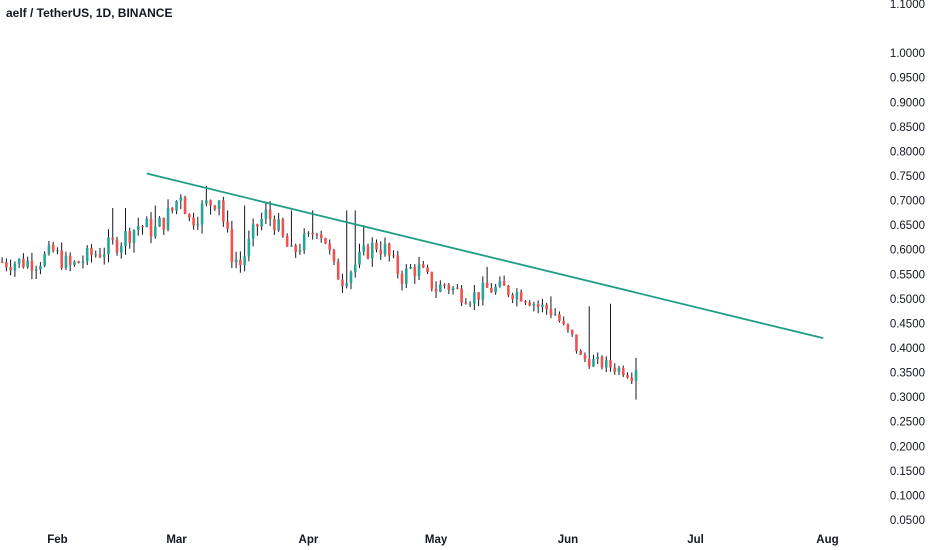  Describe the element at coordinates (907, 5) in the screenshot. I see `y-tick-label: 1.1000` at that location.